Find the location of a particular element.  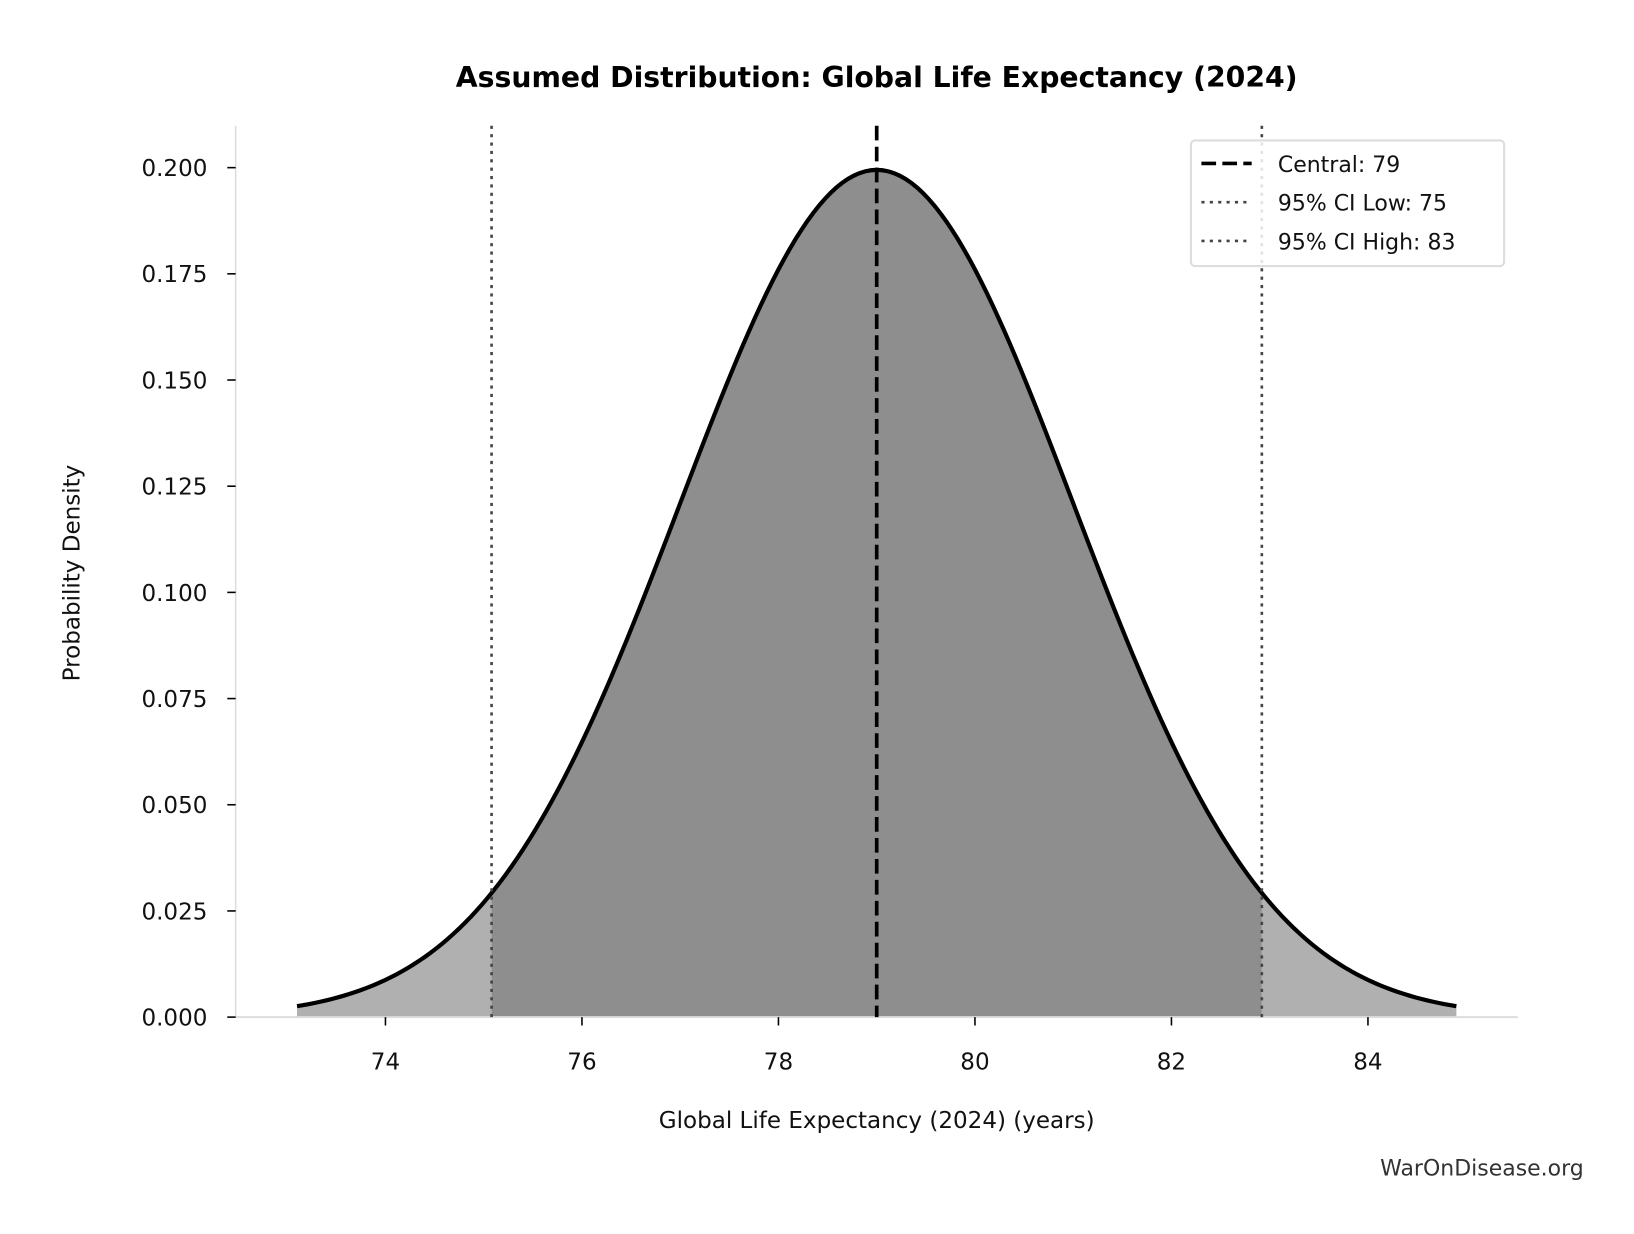

legend: Central: 79 95% CI Low: 75 95% CI High: 83 is located at coordinates (1347, 203).